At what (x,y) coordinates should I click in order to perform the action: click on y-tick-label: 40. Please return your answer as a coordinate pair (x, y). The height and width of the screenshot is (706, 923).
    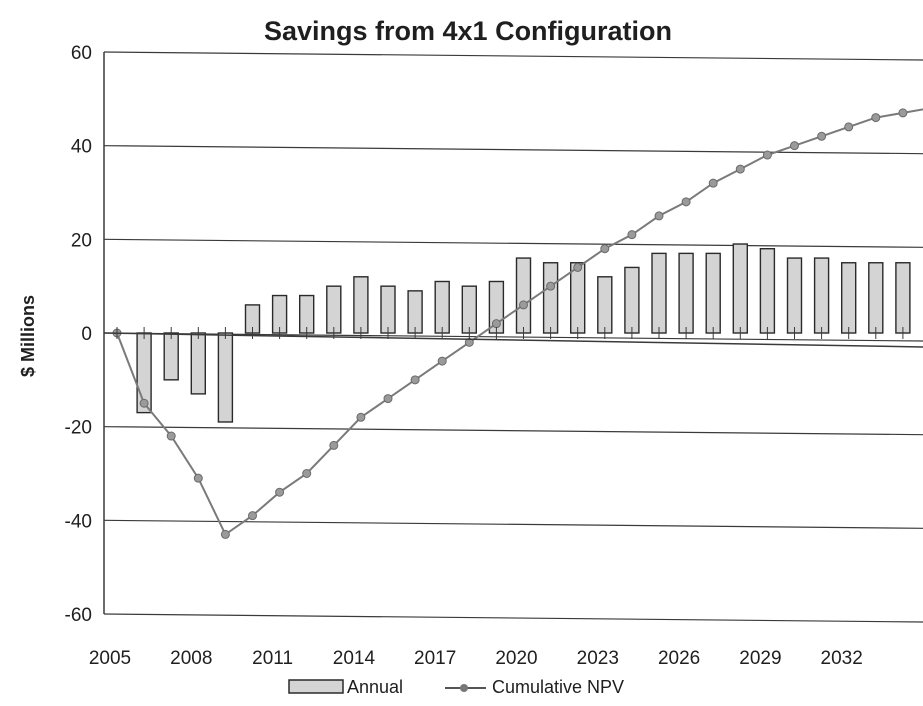
    Looking at the image, I should click on (81, 147).